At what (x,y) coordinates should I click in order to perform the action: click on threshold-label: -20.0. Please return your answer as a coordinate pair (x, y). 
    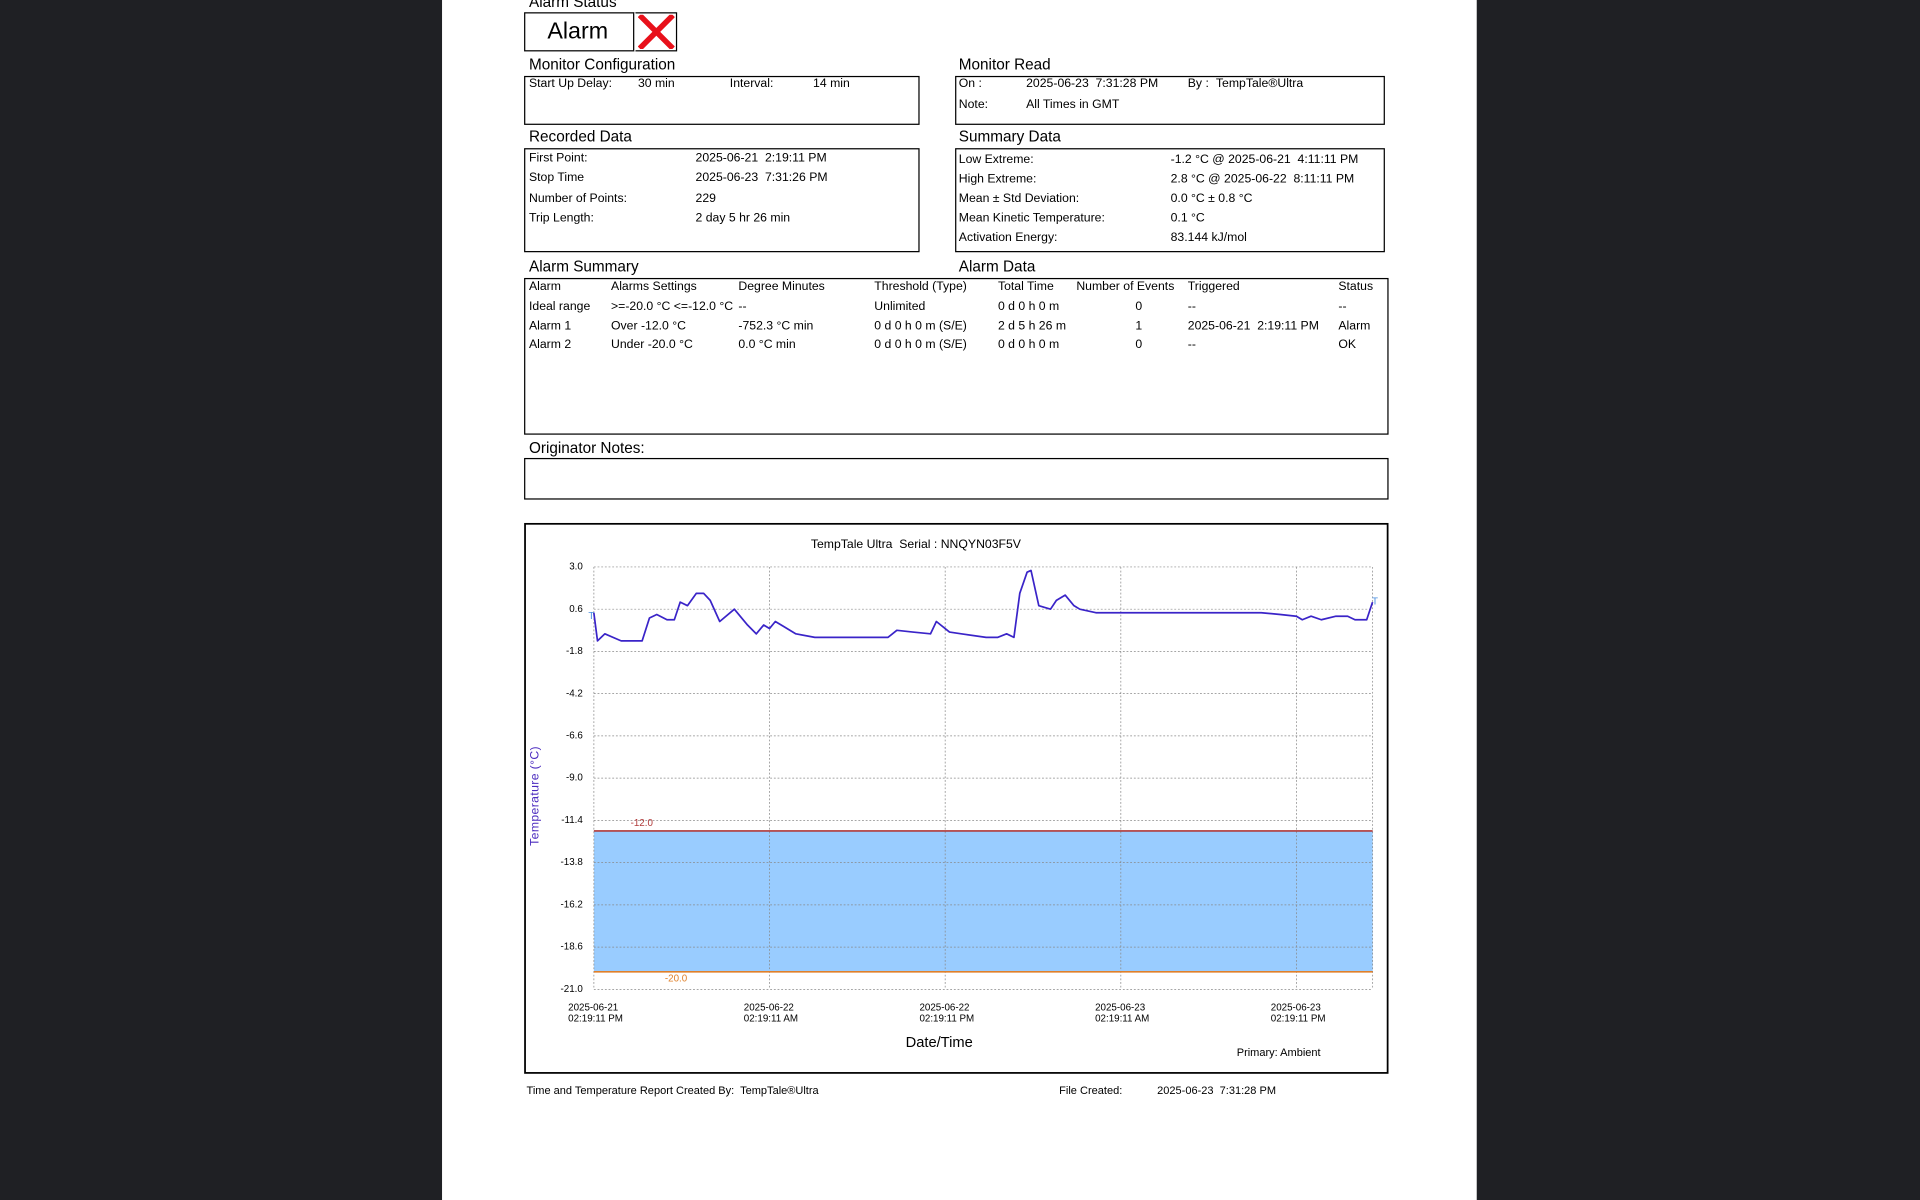
    Looking at the image, I should click on (676, 979).